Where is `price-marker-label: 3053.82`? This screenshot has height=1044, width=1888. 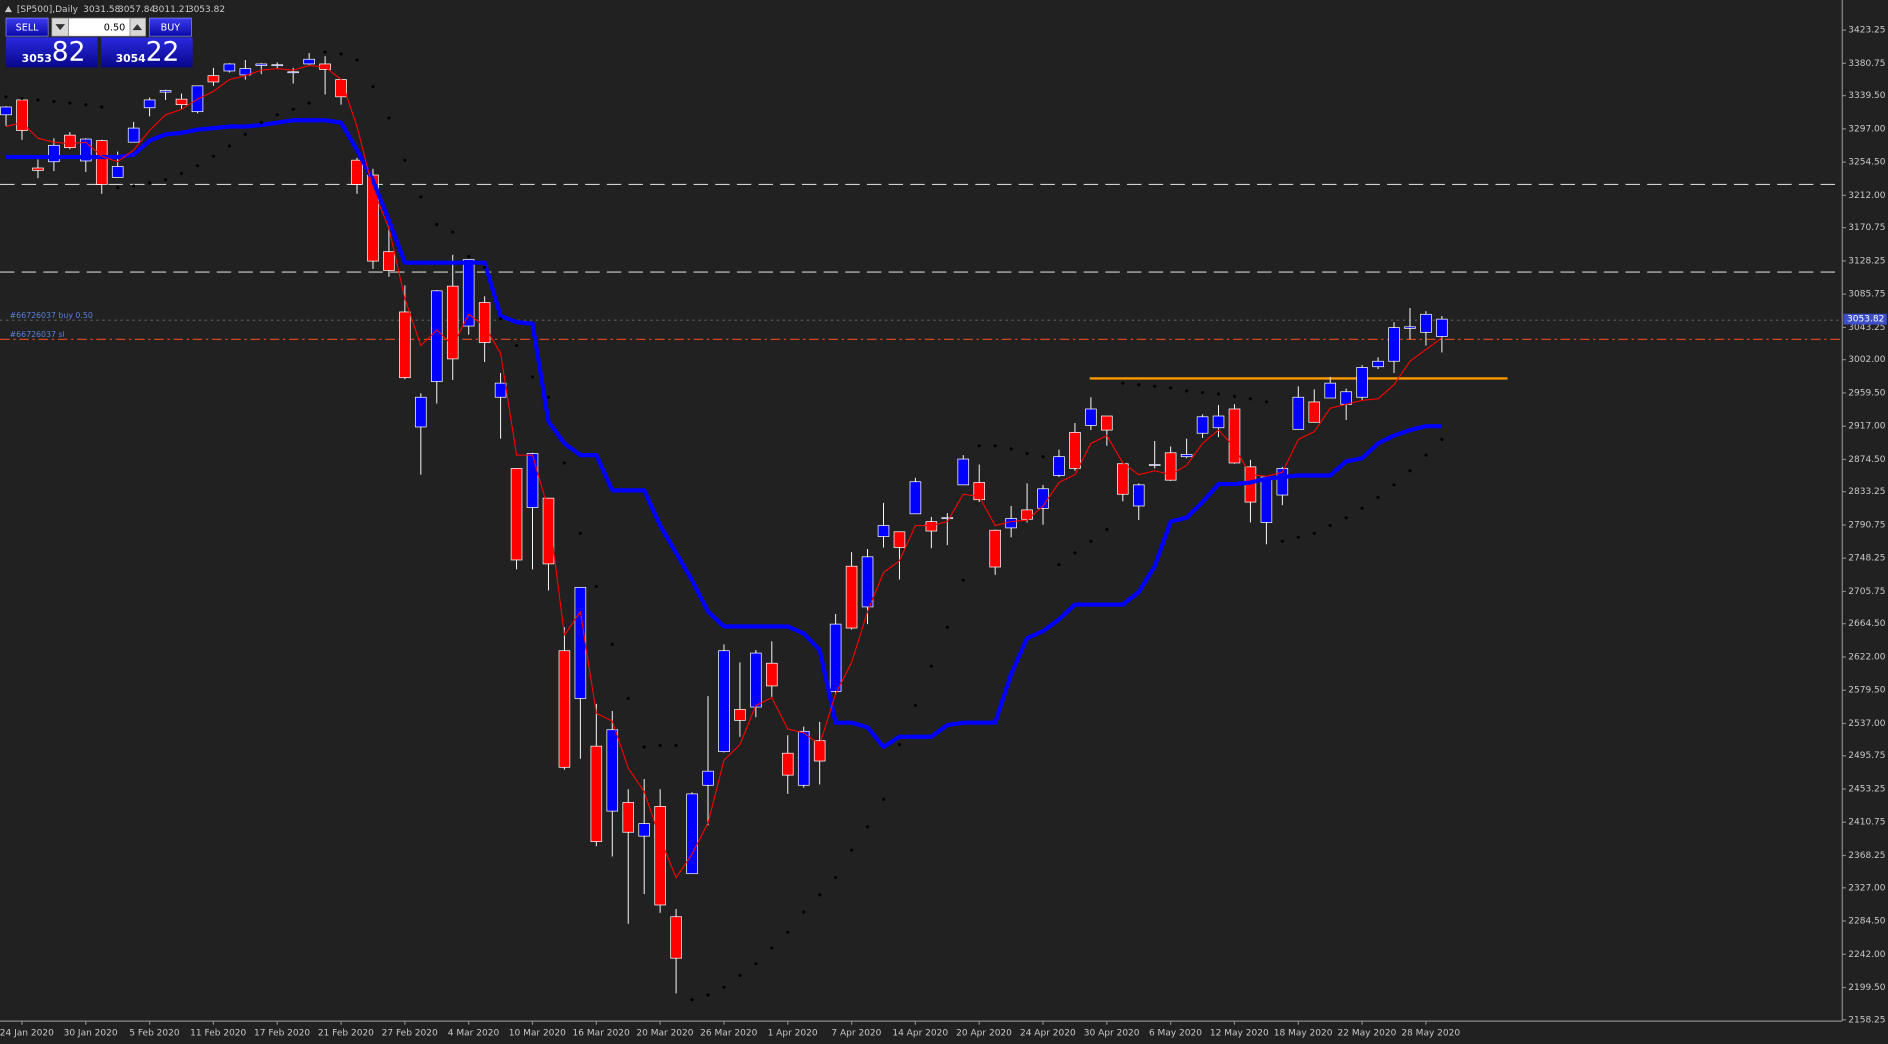
price-marker-label: 3053.82 is located at coordinates (1865, 320).